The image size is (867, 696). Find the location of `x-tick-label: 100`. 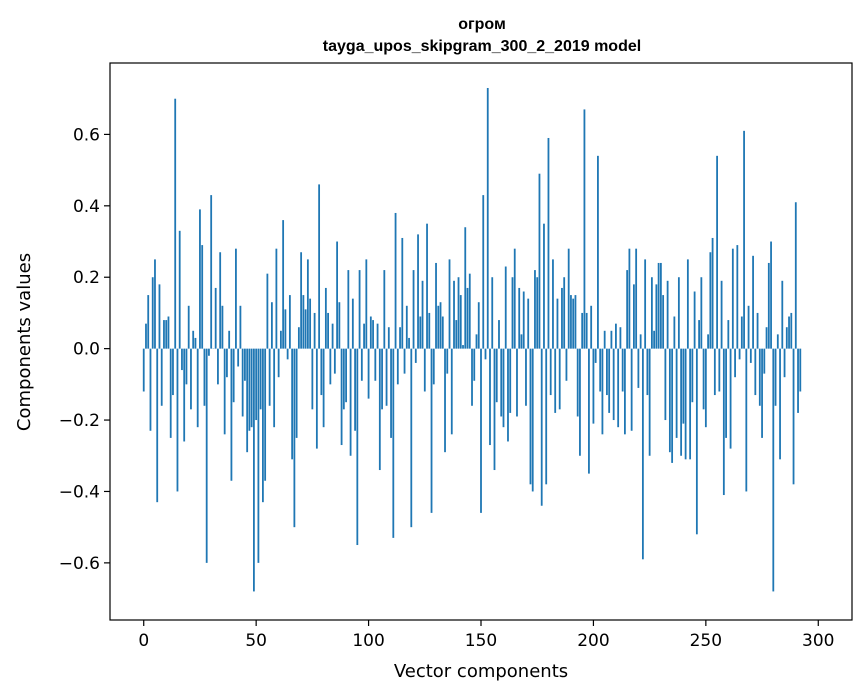

x-tick-label: 100 is located at coordinates (368, 641).